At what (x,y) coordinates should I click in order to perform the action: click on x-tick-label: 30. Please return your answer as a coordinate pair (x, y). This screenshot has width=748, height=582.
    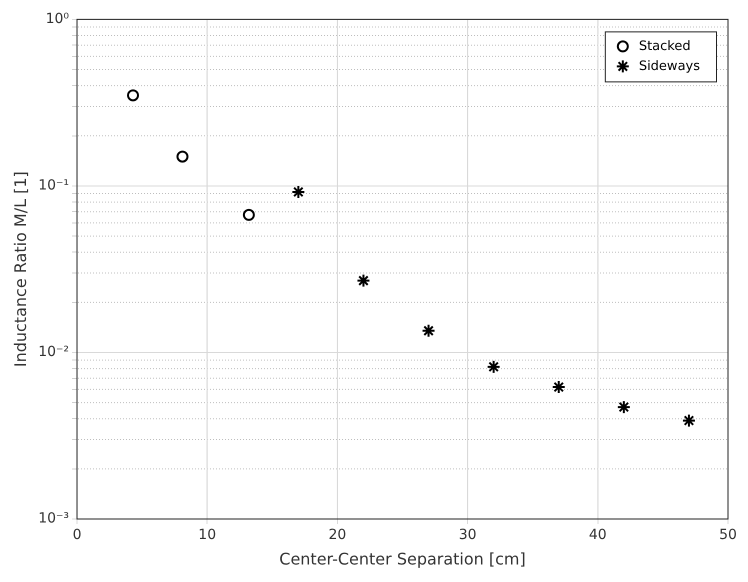
    Looking at the image, I should click on (467, 535).